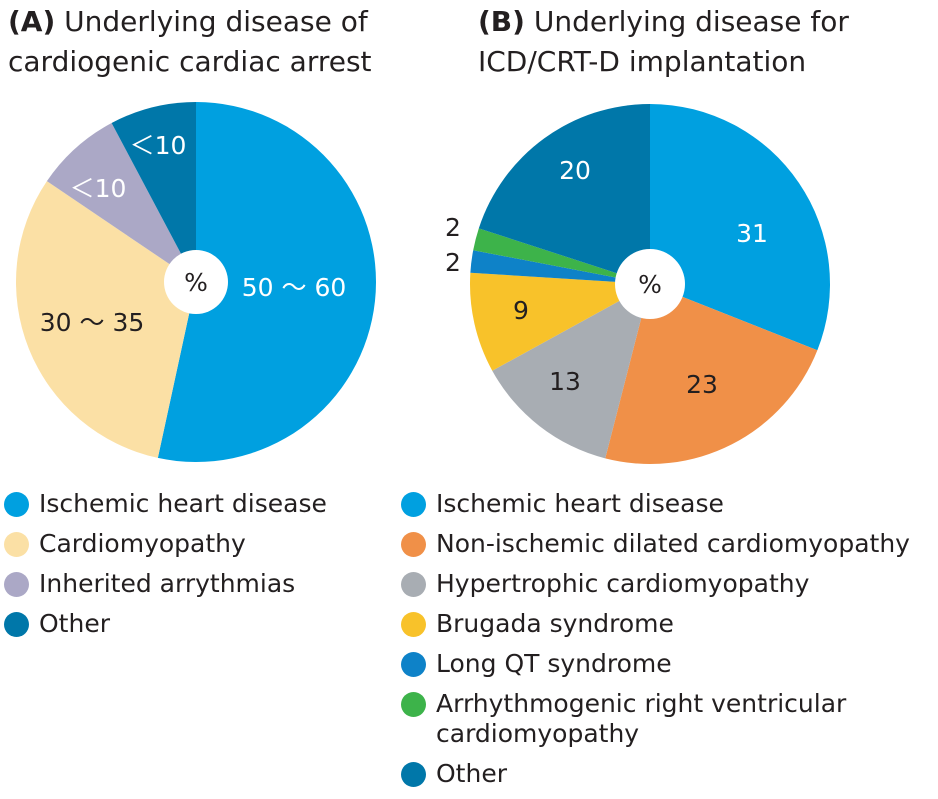 This screenshot has height=799, width=938. I want to click on pie-a-data-label: 50 ～ 60, so click(294, 287).